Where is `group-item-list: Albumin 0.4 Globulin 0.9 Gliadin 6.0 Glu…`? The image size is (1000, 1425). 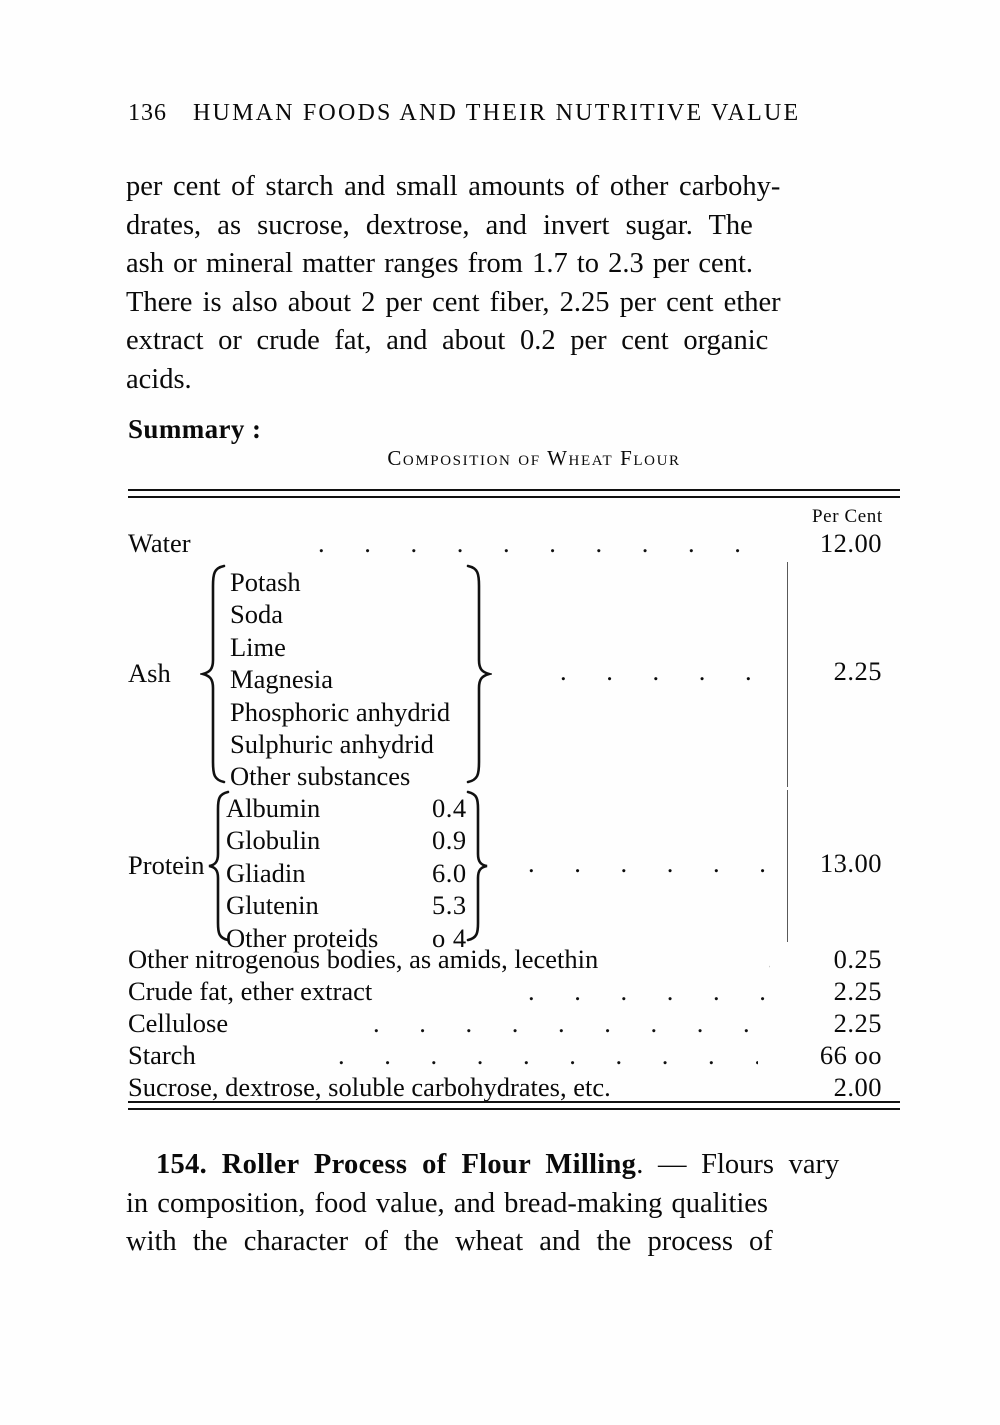
group-item-list: Albumin 0.4 Globulin 0.9 Gliadin 6.0 Glu… is located at coordinates (346, 873).